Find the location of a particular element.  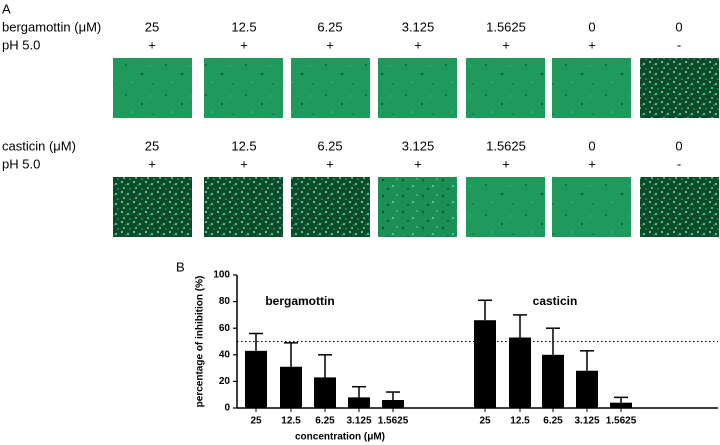

y-tick-label: 60 is located at coordinates (225, 328).